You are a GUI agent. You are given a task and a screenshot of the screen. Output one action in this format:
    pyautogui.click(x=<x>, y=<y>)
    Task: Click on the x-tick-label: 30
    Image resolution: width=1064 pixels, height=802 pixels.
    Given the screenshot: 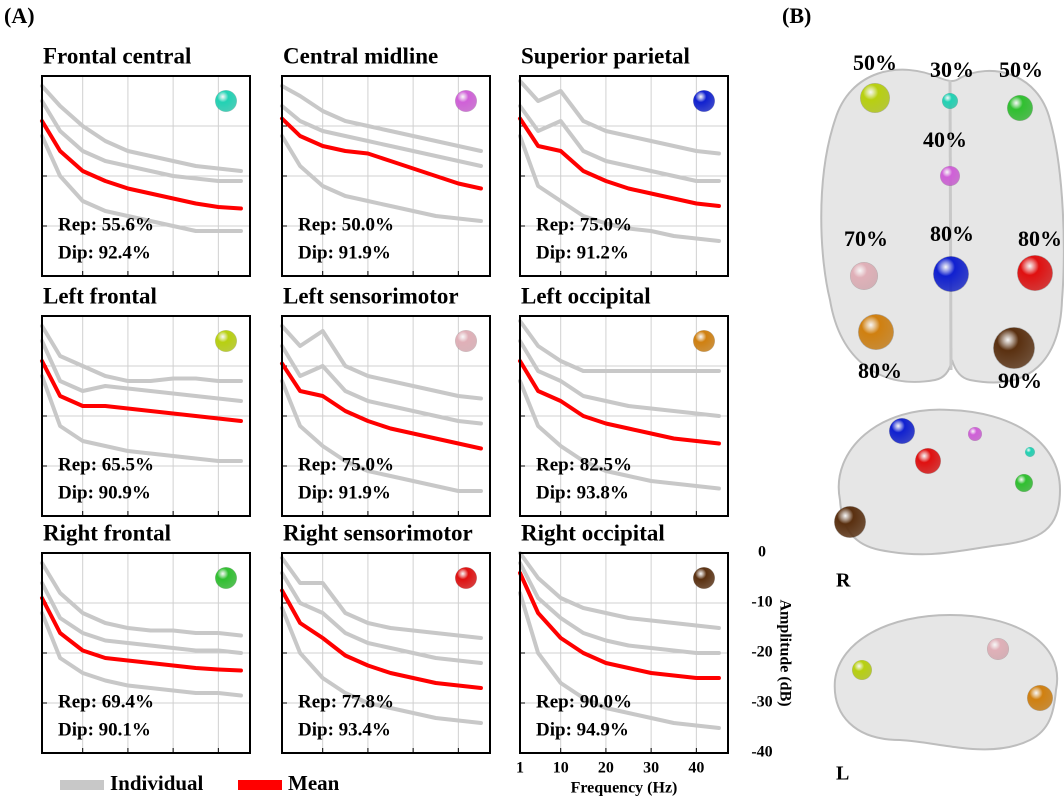 What is the action you would take?
    pyautogui.click(x=651, y=768)
    